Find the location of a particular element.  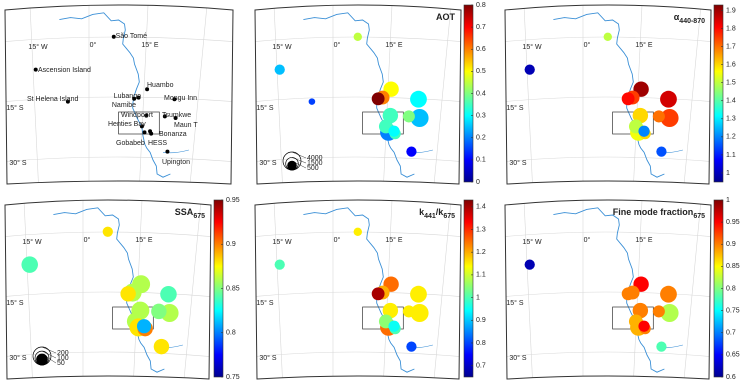

size-legend-label: 50 is located at coordinates (61, 363).